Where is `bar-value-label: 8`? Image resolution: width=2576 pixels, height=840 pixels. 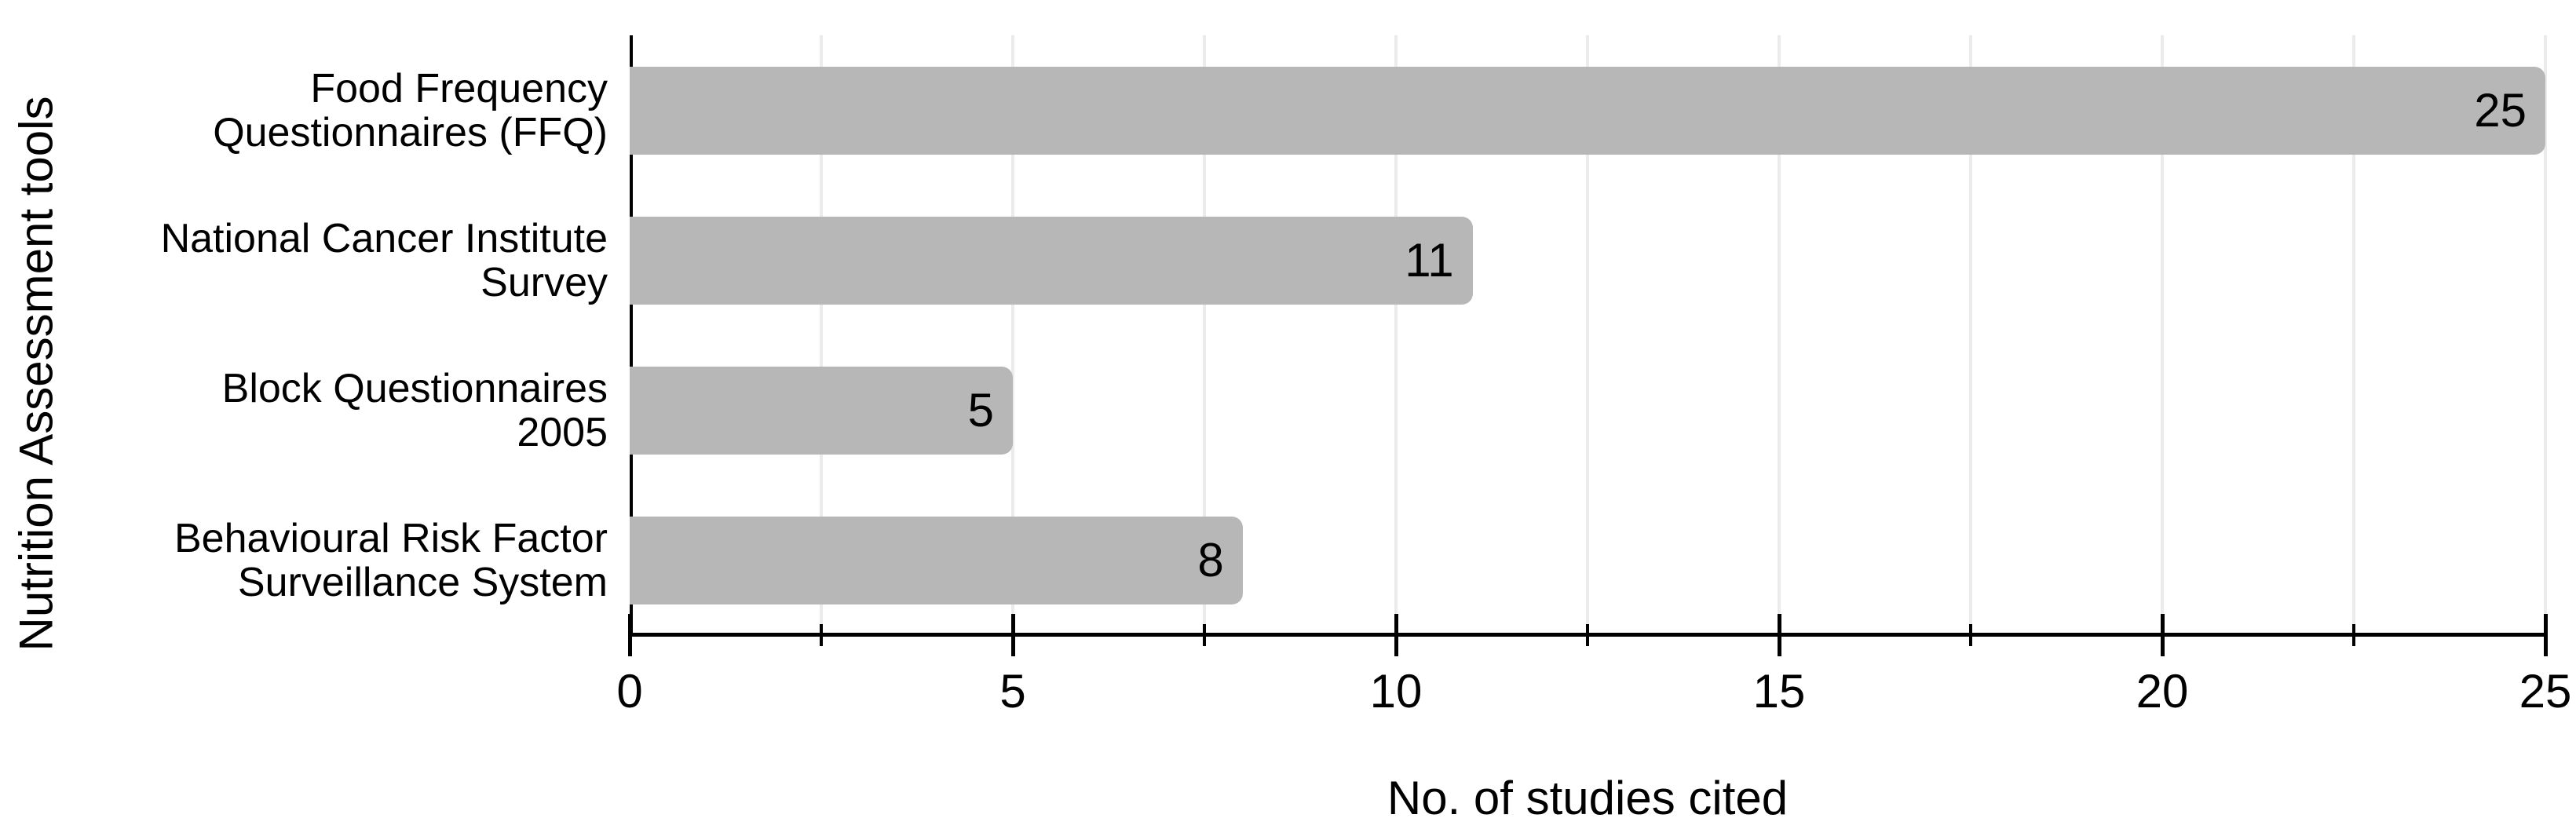 bar-value-label: 8 is located at coordinates (1210, 560).